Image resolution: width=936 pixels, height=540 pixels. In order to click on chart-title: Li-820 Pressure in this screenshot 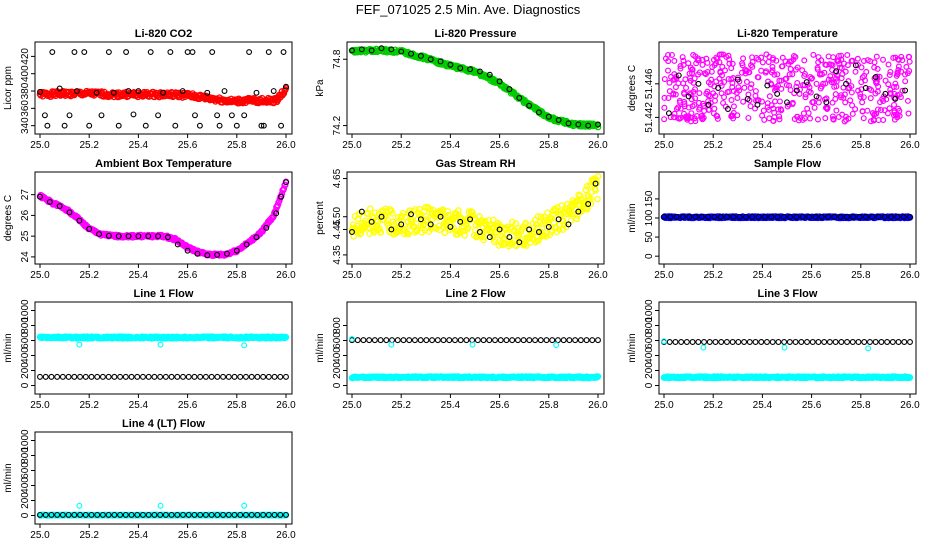, I will do `click(476, 34)`.